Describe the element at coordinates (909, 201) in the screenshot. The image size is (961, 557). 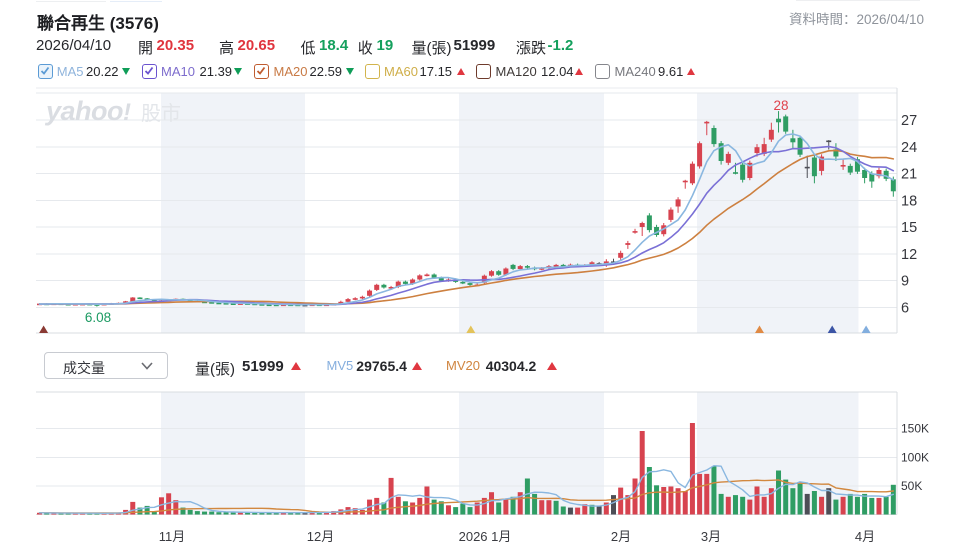
I see `svg-text: 18` at that location.